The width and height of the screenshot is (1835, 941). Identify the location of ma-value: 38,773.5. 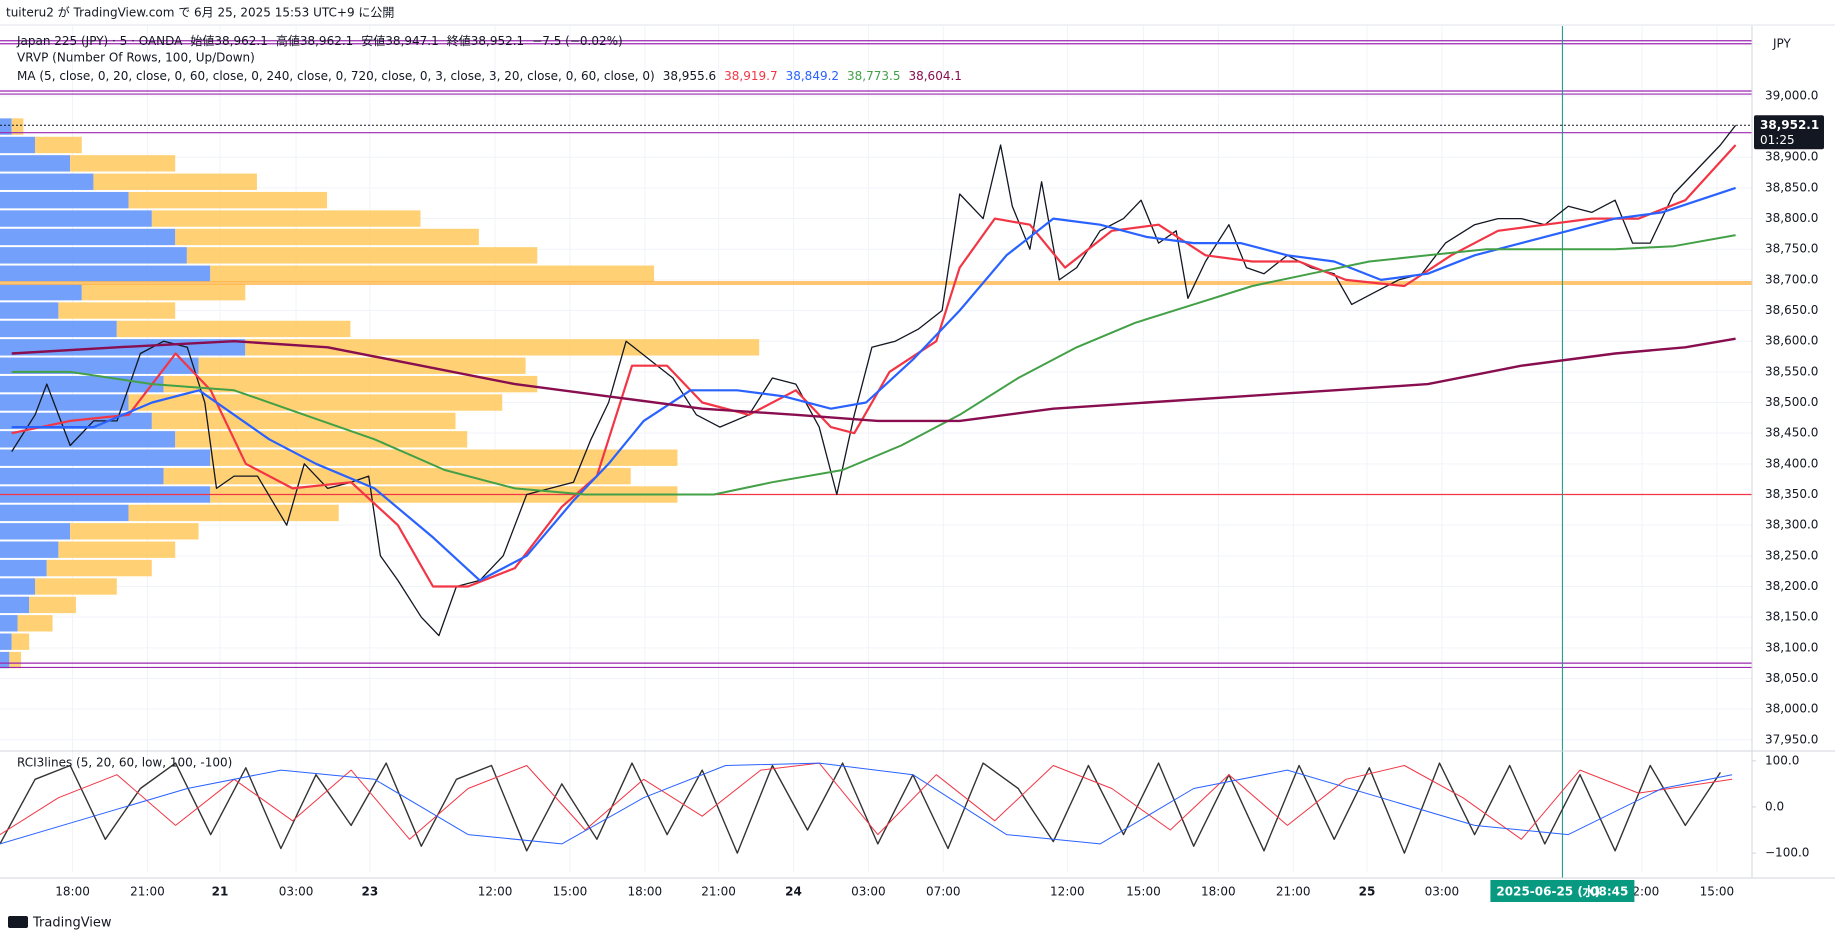
(873, 76).